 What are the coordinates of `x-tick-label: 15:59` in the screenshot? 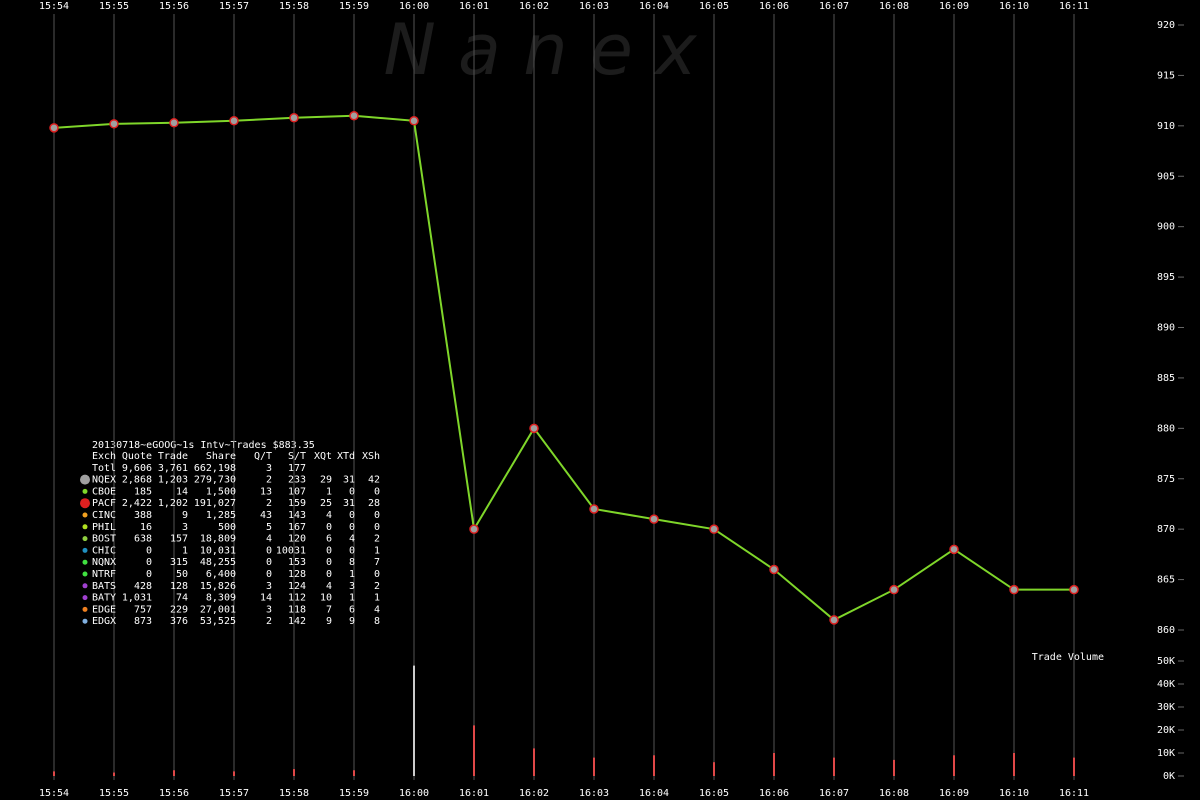 It's located at (354, 6).